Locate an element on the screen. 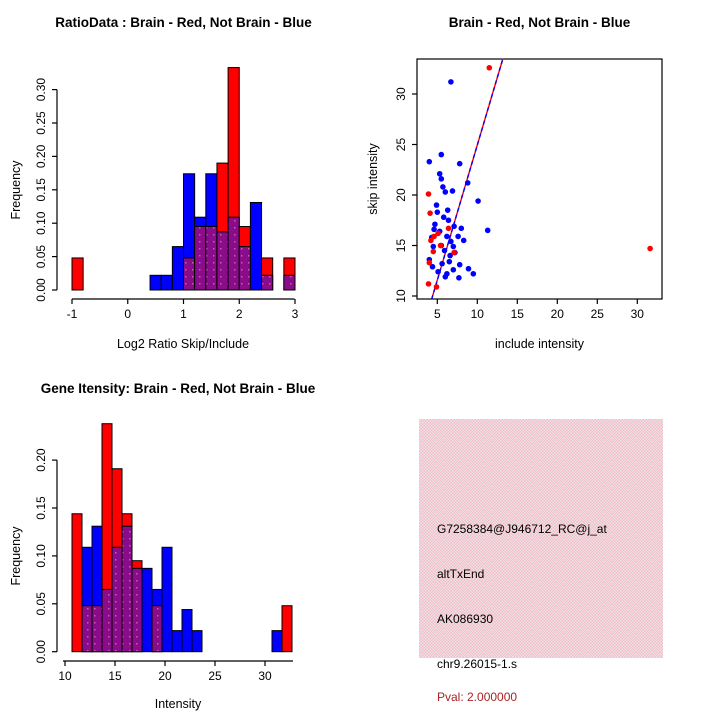  y-tick-label: 0.30 is located at coordinates (41, 90).